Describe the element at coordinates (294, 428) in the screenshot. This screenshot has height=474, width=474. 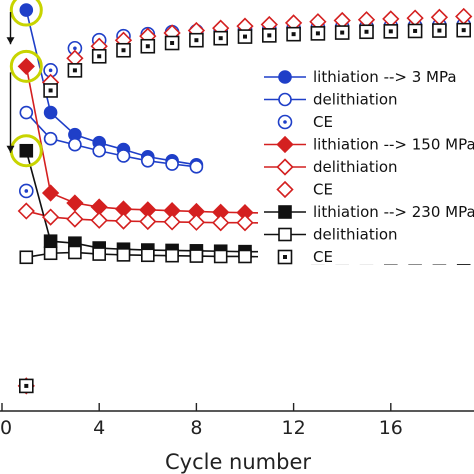
I see `x-tick-label-3: 12` at that location.